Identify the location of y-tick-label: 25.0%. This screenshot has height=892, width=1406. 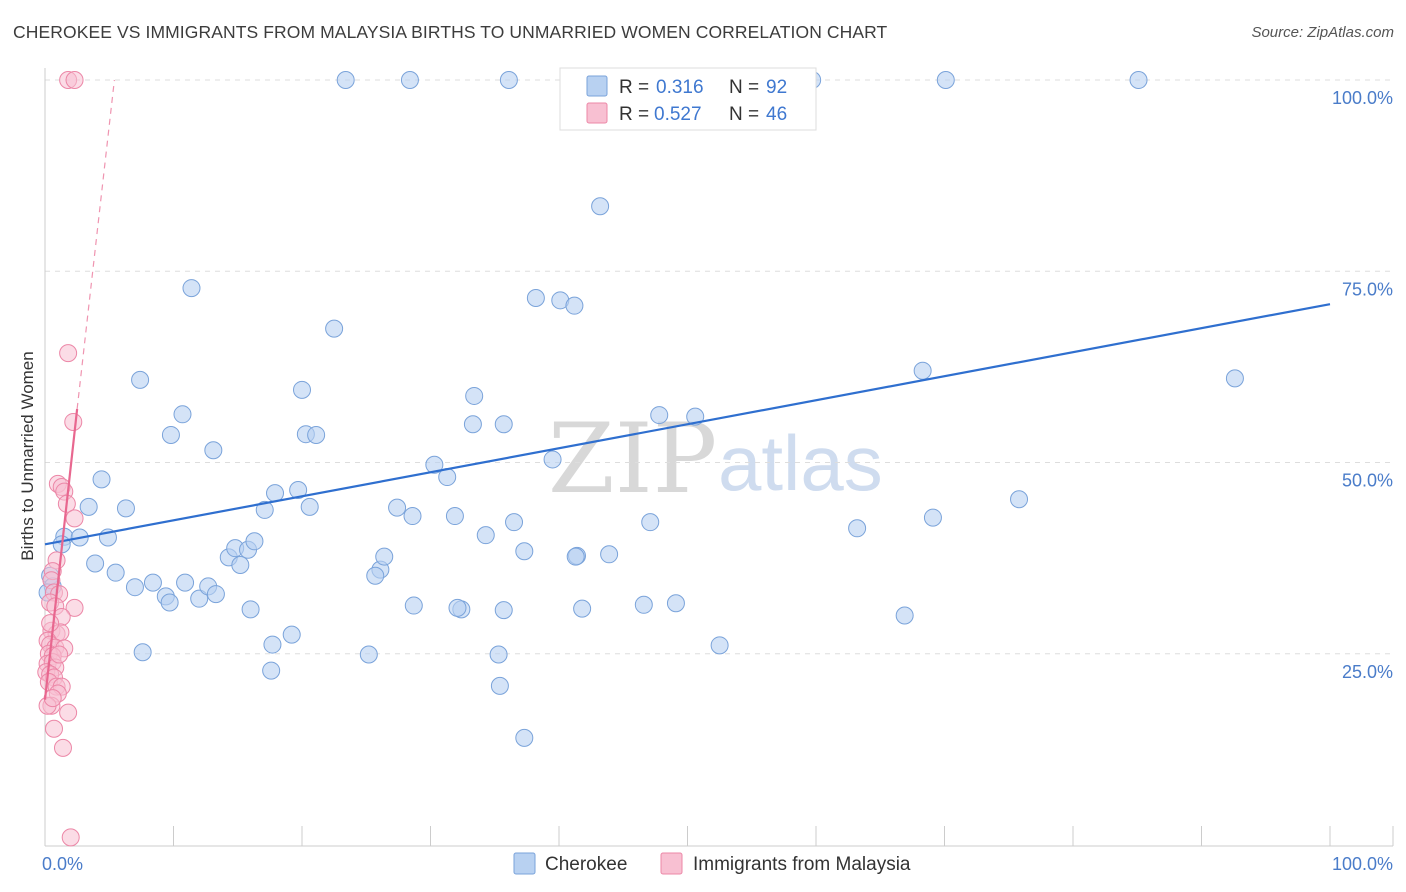
(1367, 672).